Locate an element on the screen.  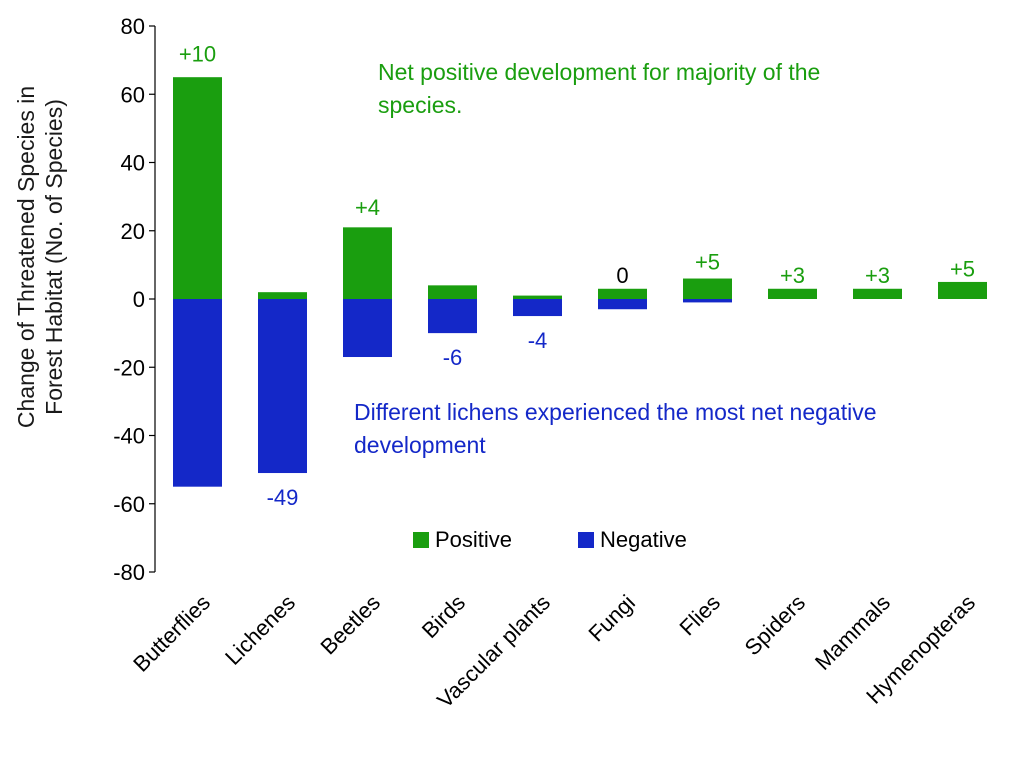
legend-label-positive: Positive is located at coordinates (473, 539).